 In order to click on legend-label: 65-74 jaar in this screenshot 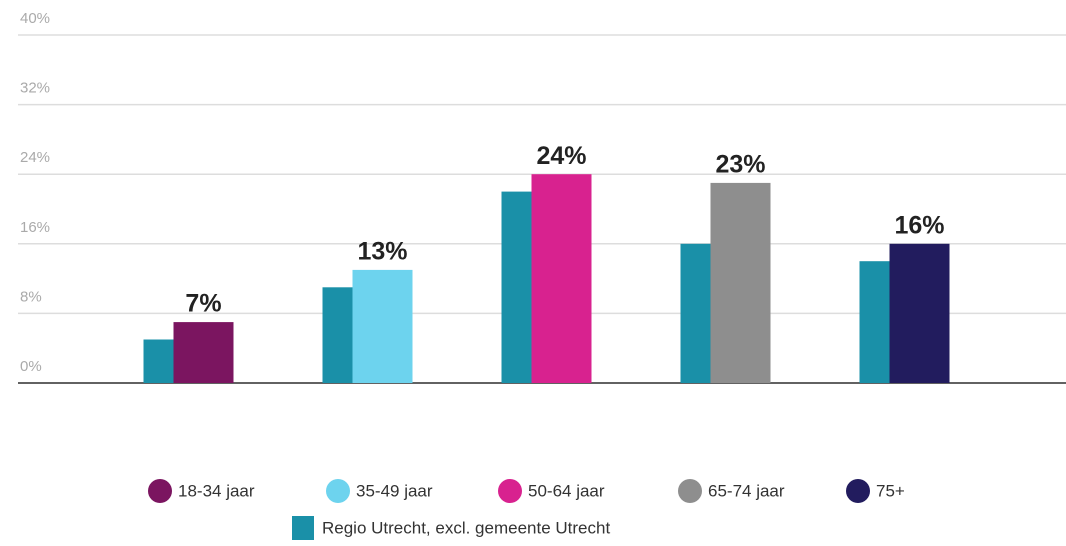, I will do `click(746, 490)`.